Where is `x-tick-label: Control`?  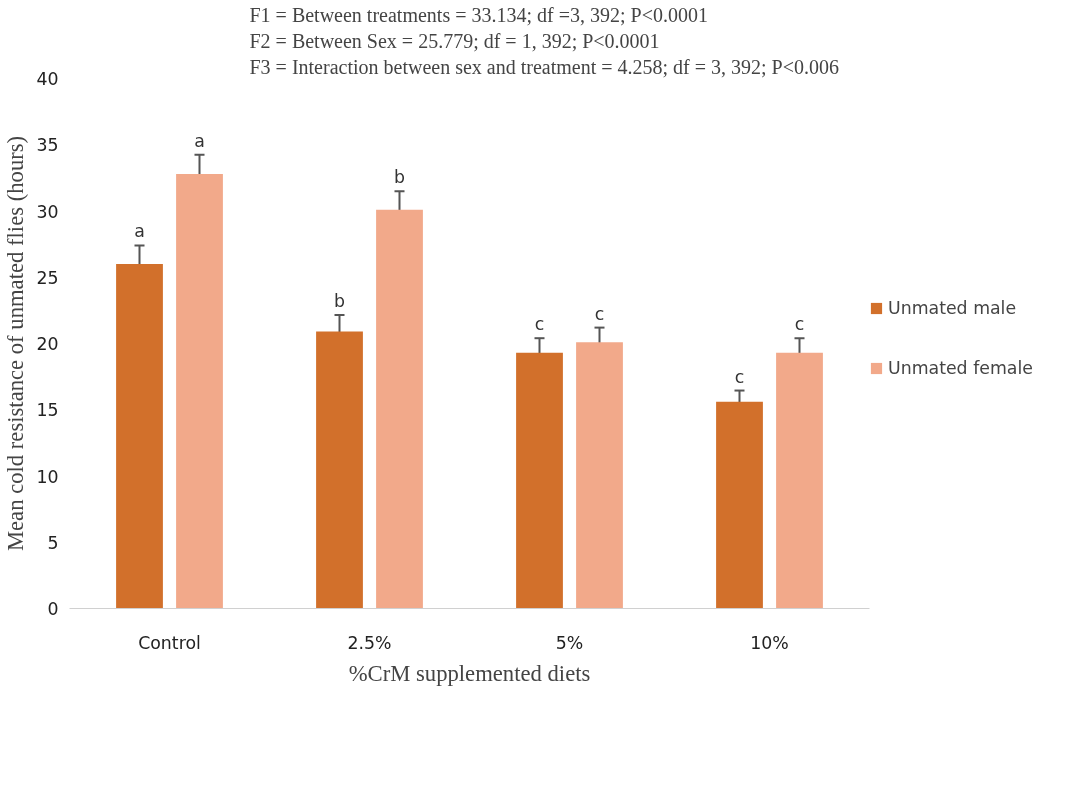 x-tick-label: Control is located at coordinates (169, 642).